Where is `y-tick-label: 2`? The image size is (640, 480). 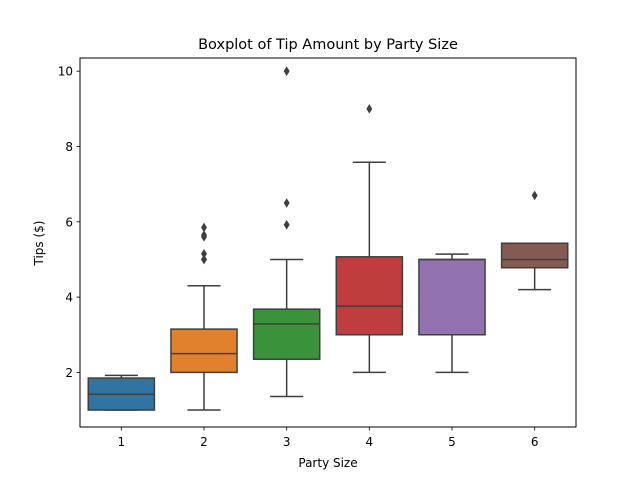 y-tick-label: 2 is located at coordinates (69, 373).